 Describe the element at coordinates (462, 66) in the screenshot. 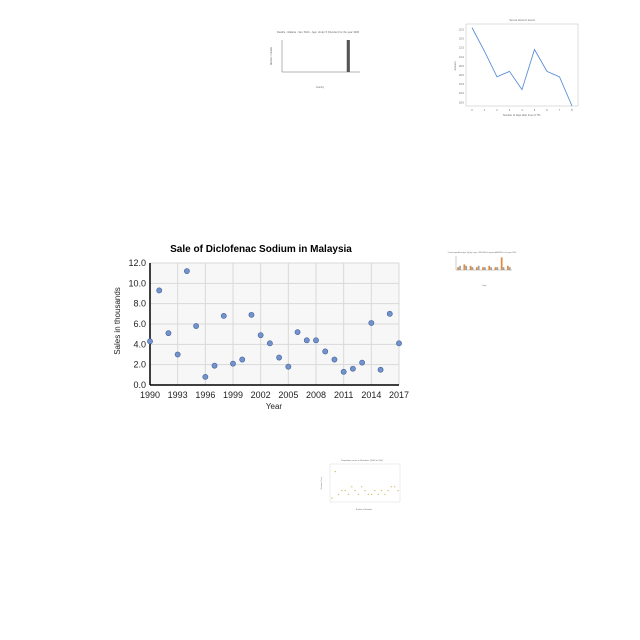

I see `y-tick-label: 20.5` at that location.